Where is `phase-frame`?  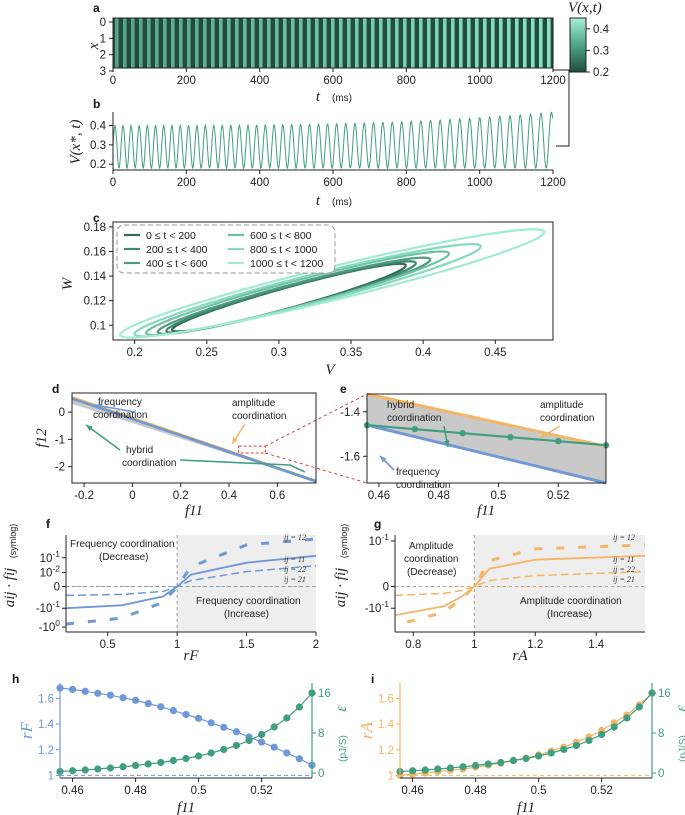 phase-frame is located at coordinates (333, 281).